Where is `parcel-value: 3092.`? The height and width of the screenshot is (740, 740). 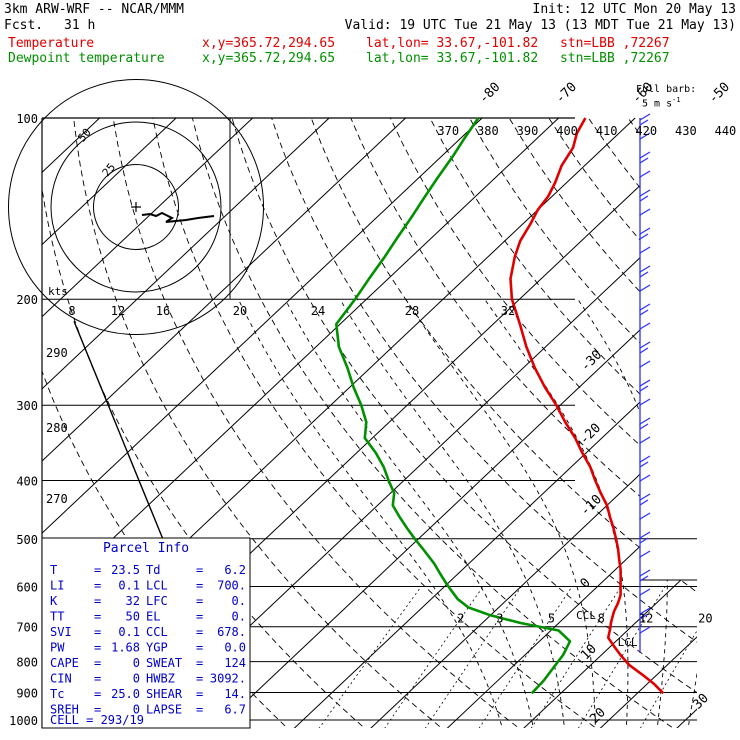 parcel-value: 3092. is located at coordinates (228, 679).